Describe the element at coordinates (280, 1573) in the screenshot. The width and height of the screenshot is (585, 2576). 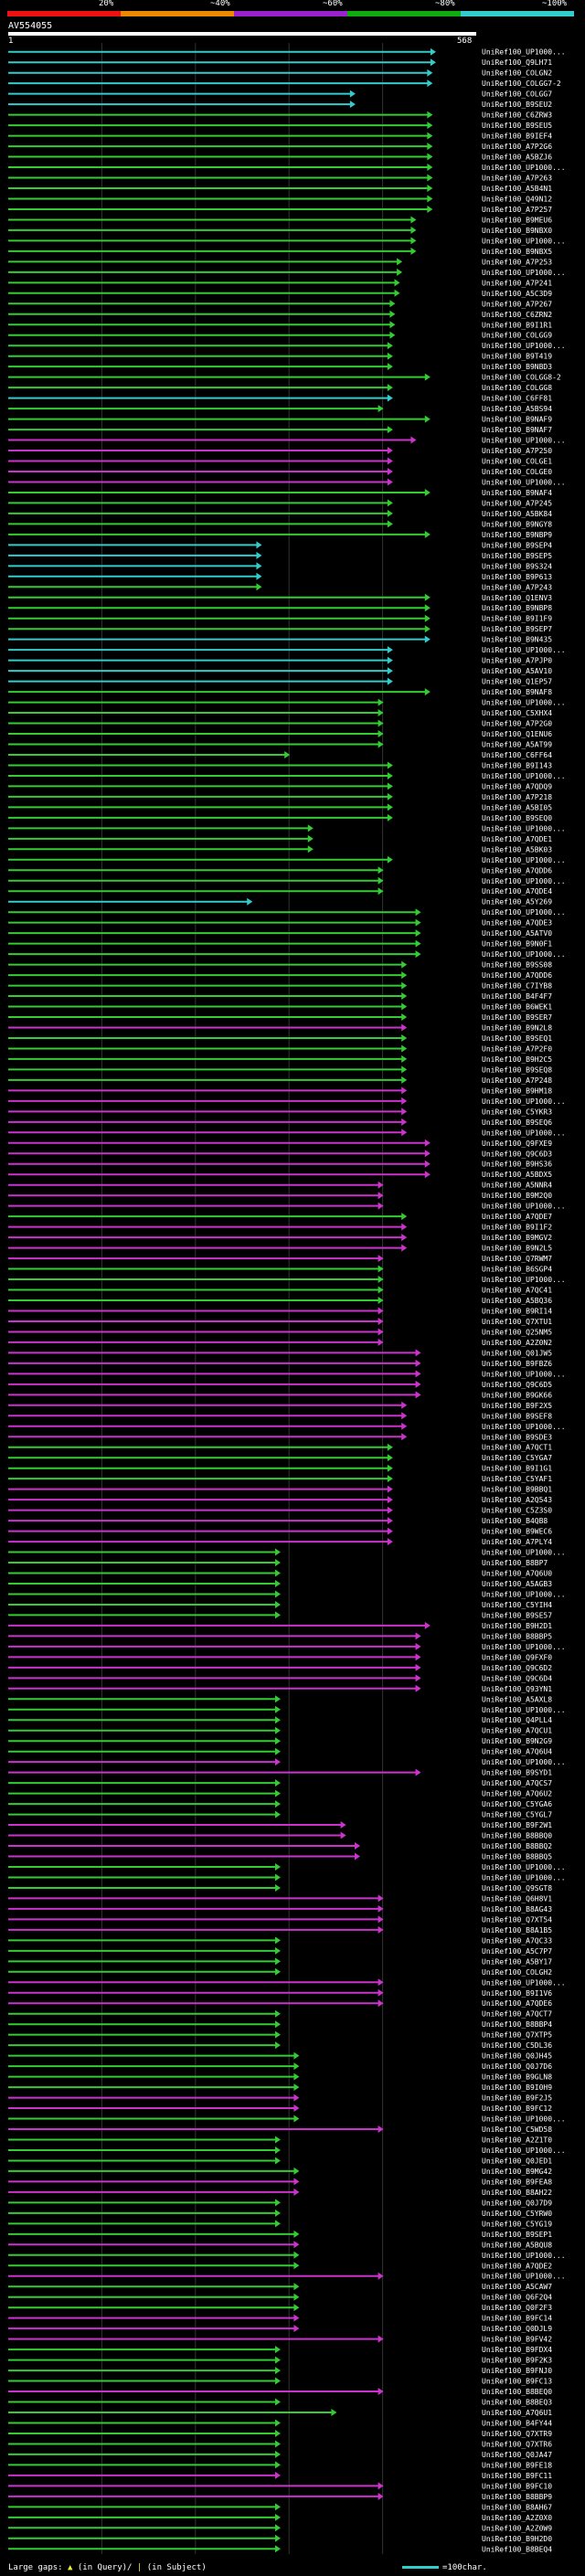
I see `hit-row: UniRef100_A7Q6U0` at that location.